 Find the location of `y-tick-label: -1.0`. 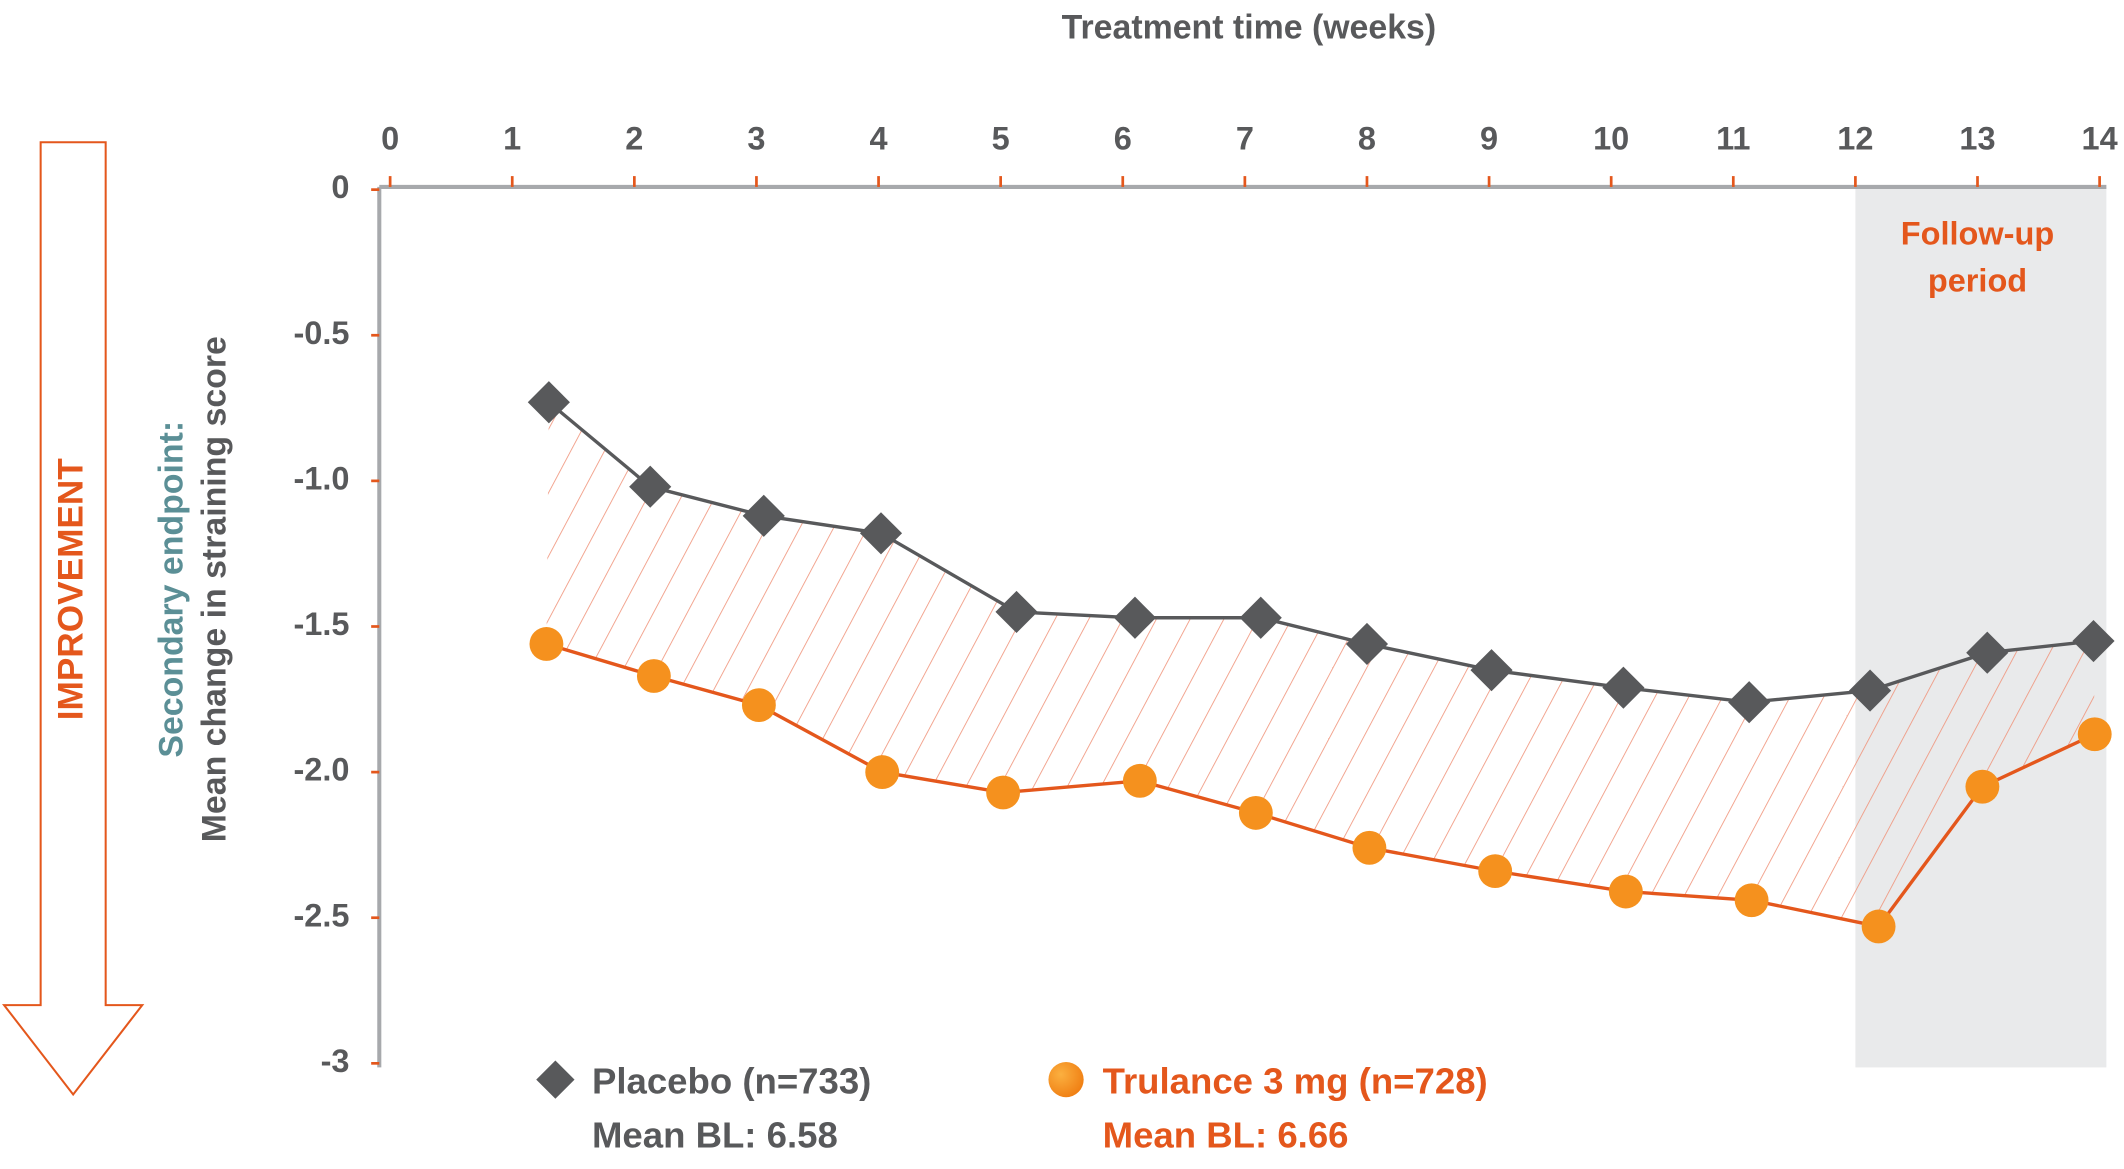

y-tick-label: -1.0 is located at coordinates (321, 478).